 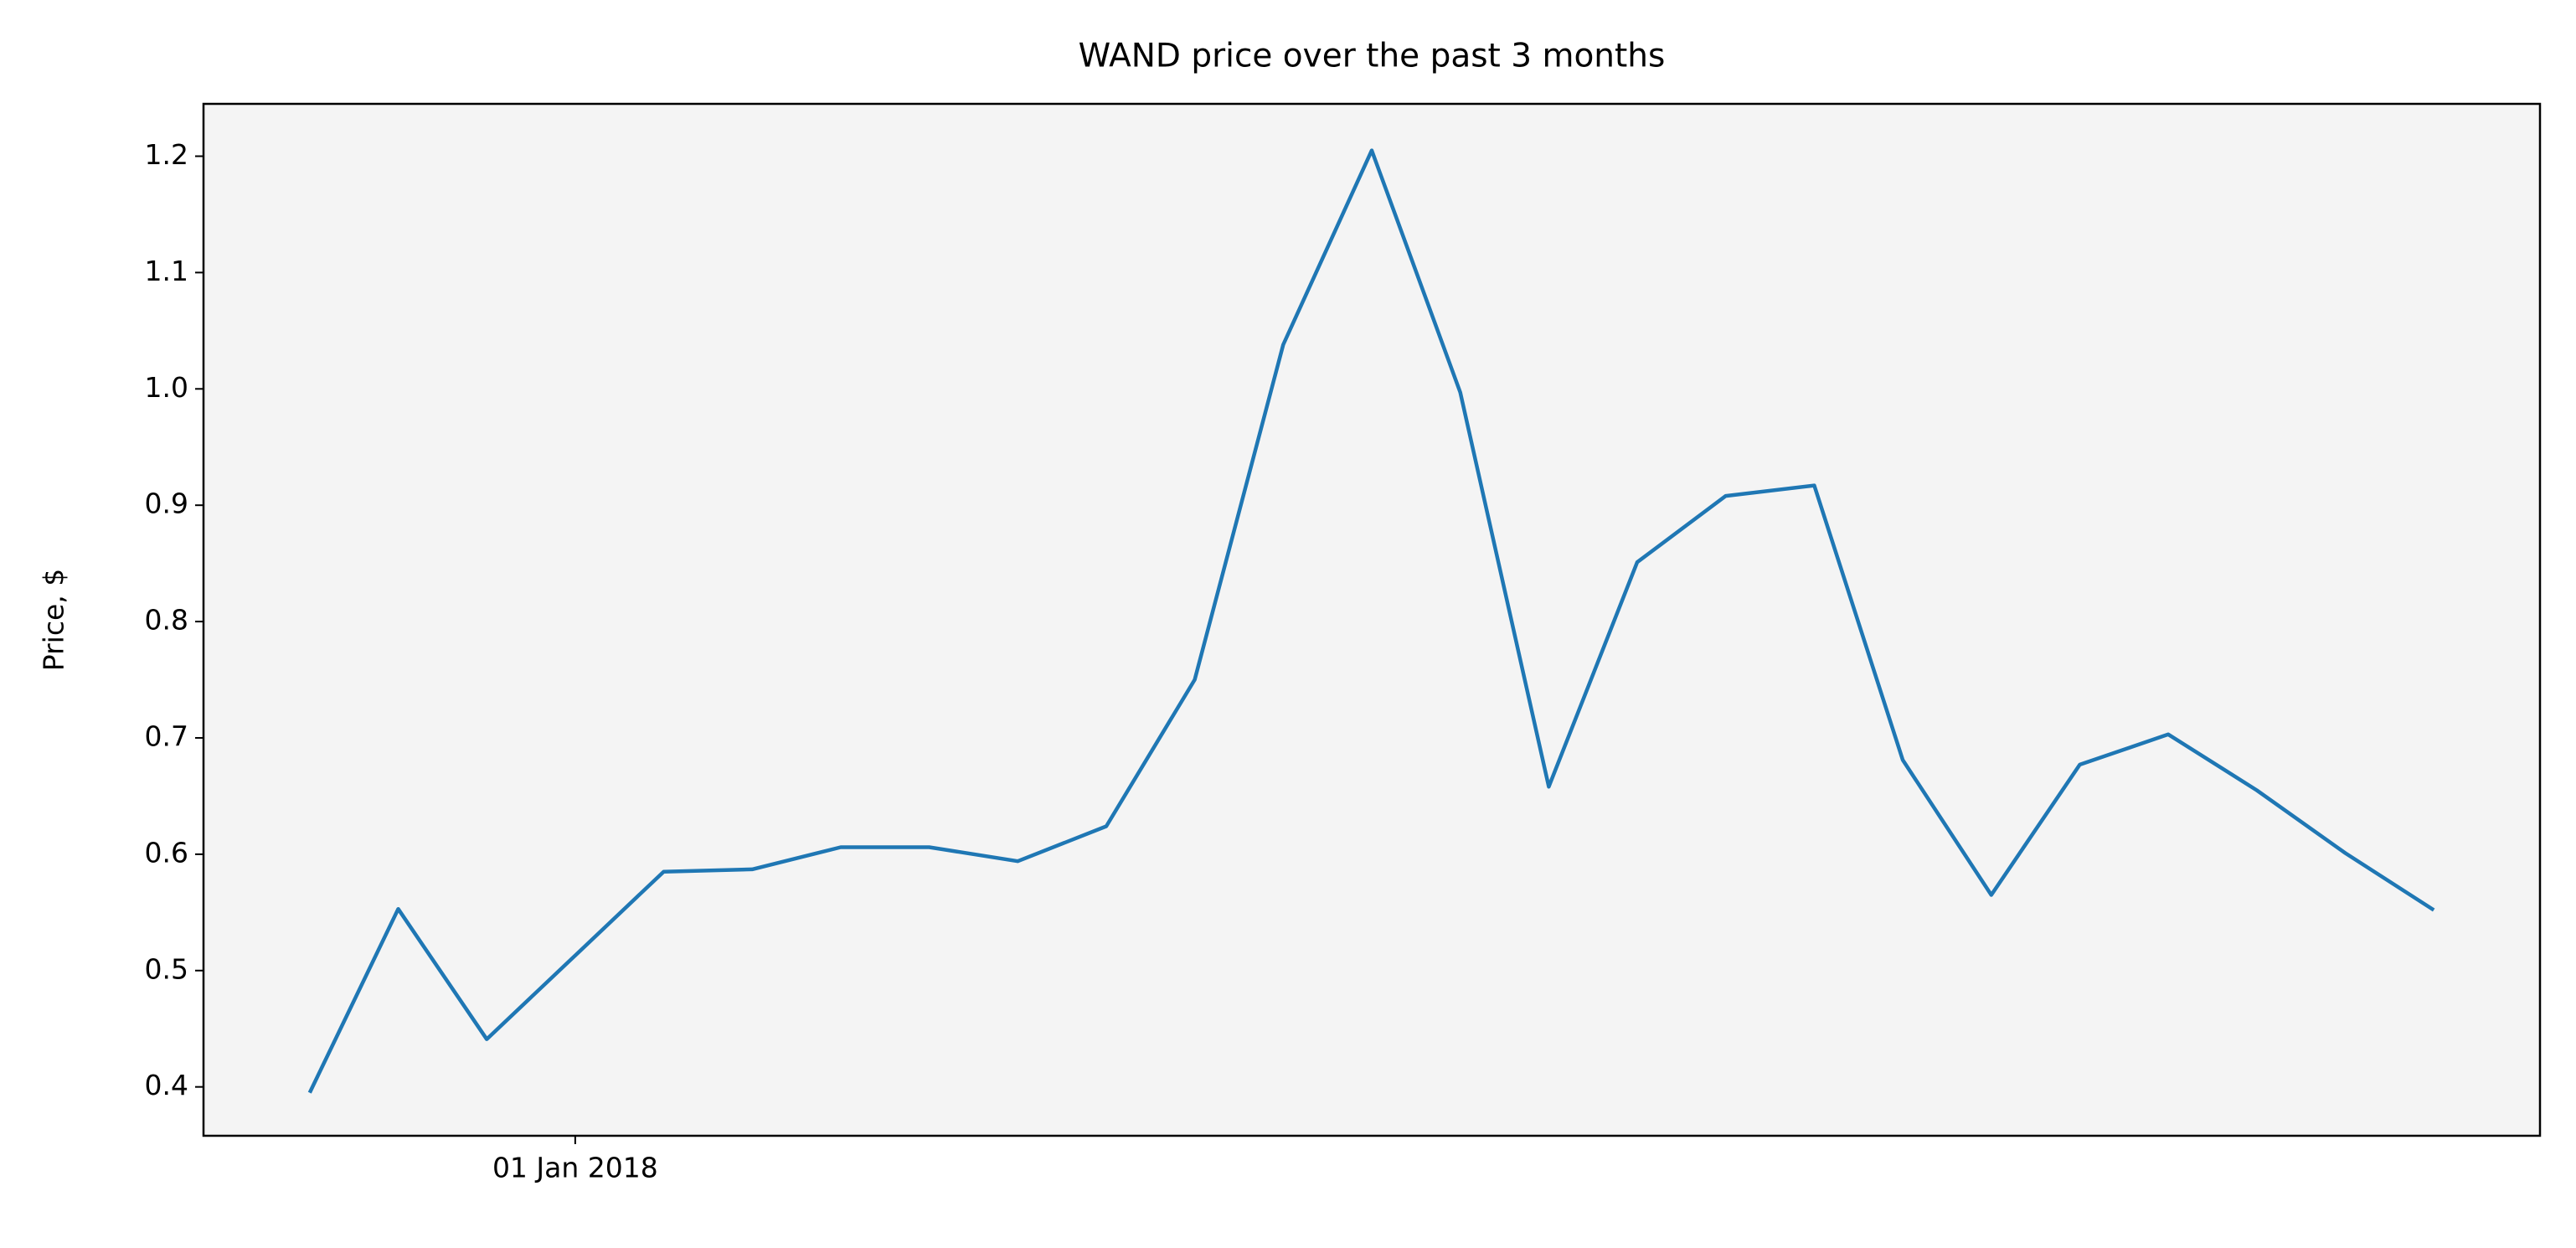 I want to click on y-tick-label: 0.5, so click(x=166, y=968).